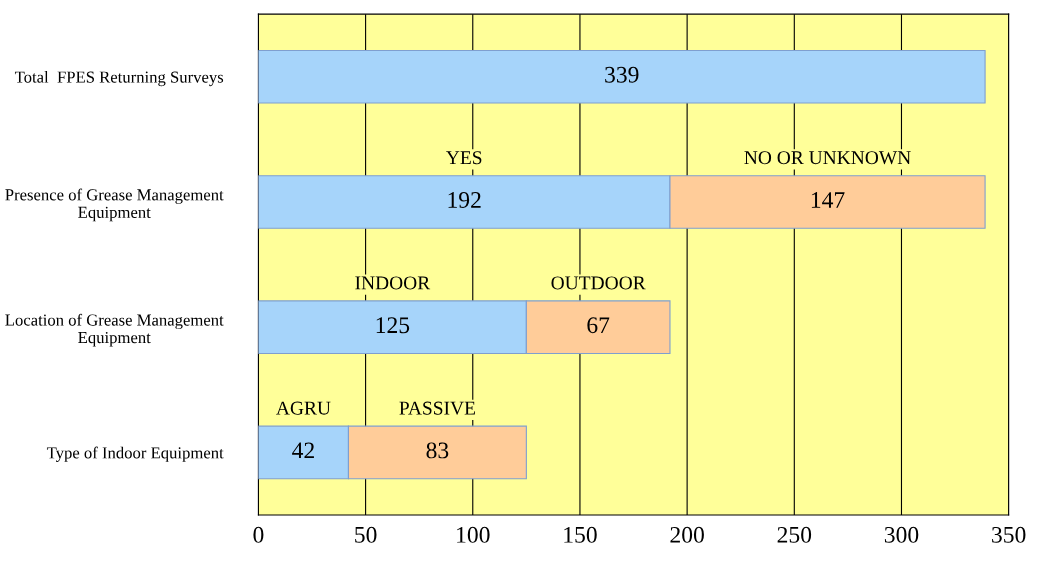 The height and width of the screenshot is (566, 1042). Describe the element at coordinates (901, 534) in the screenshot. I see `x-tick-label: 300` at that location.